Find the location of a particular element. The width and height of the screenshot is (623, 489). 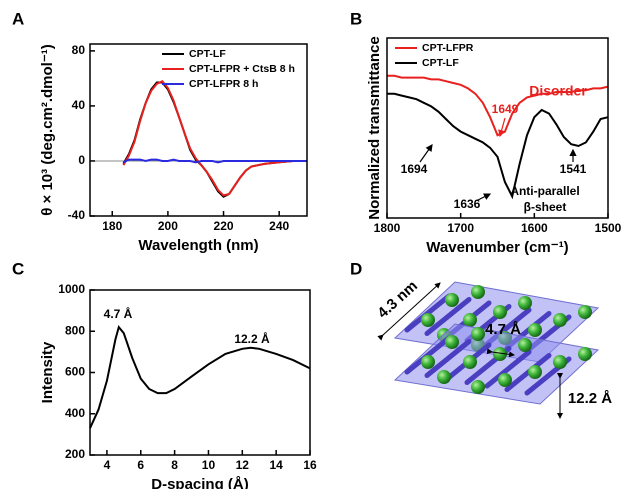

x-tick-label: 1800 is located at coordinates (387, 228).